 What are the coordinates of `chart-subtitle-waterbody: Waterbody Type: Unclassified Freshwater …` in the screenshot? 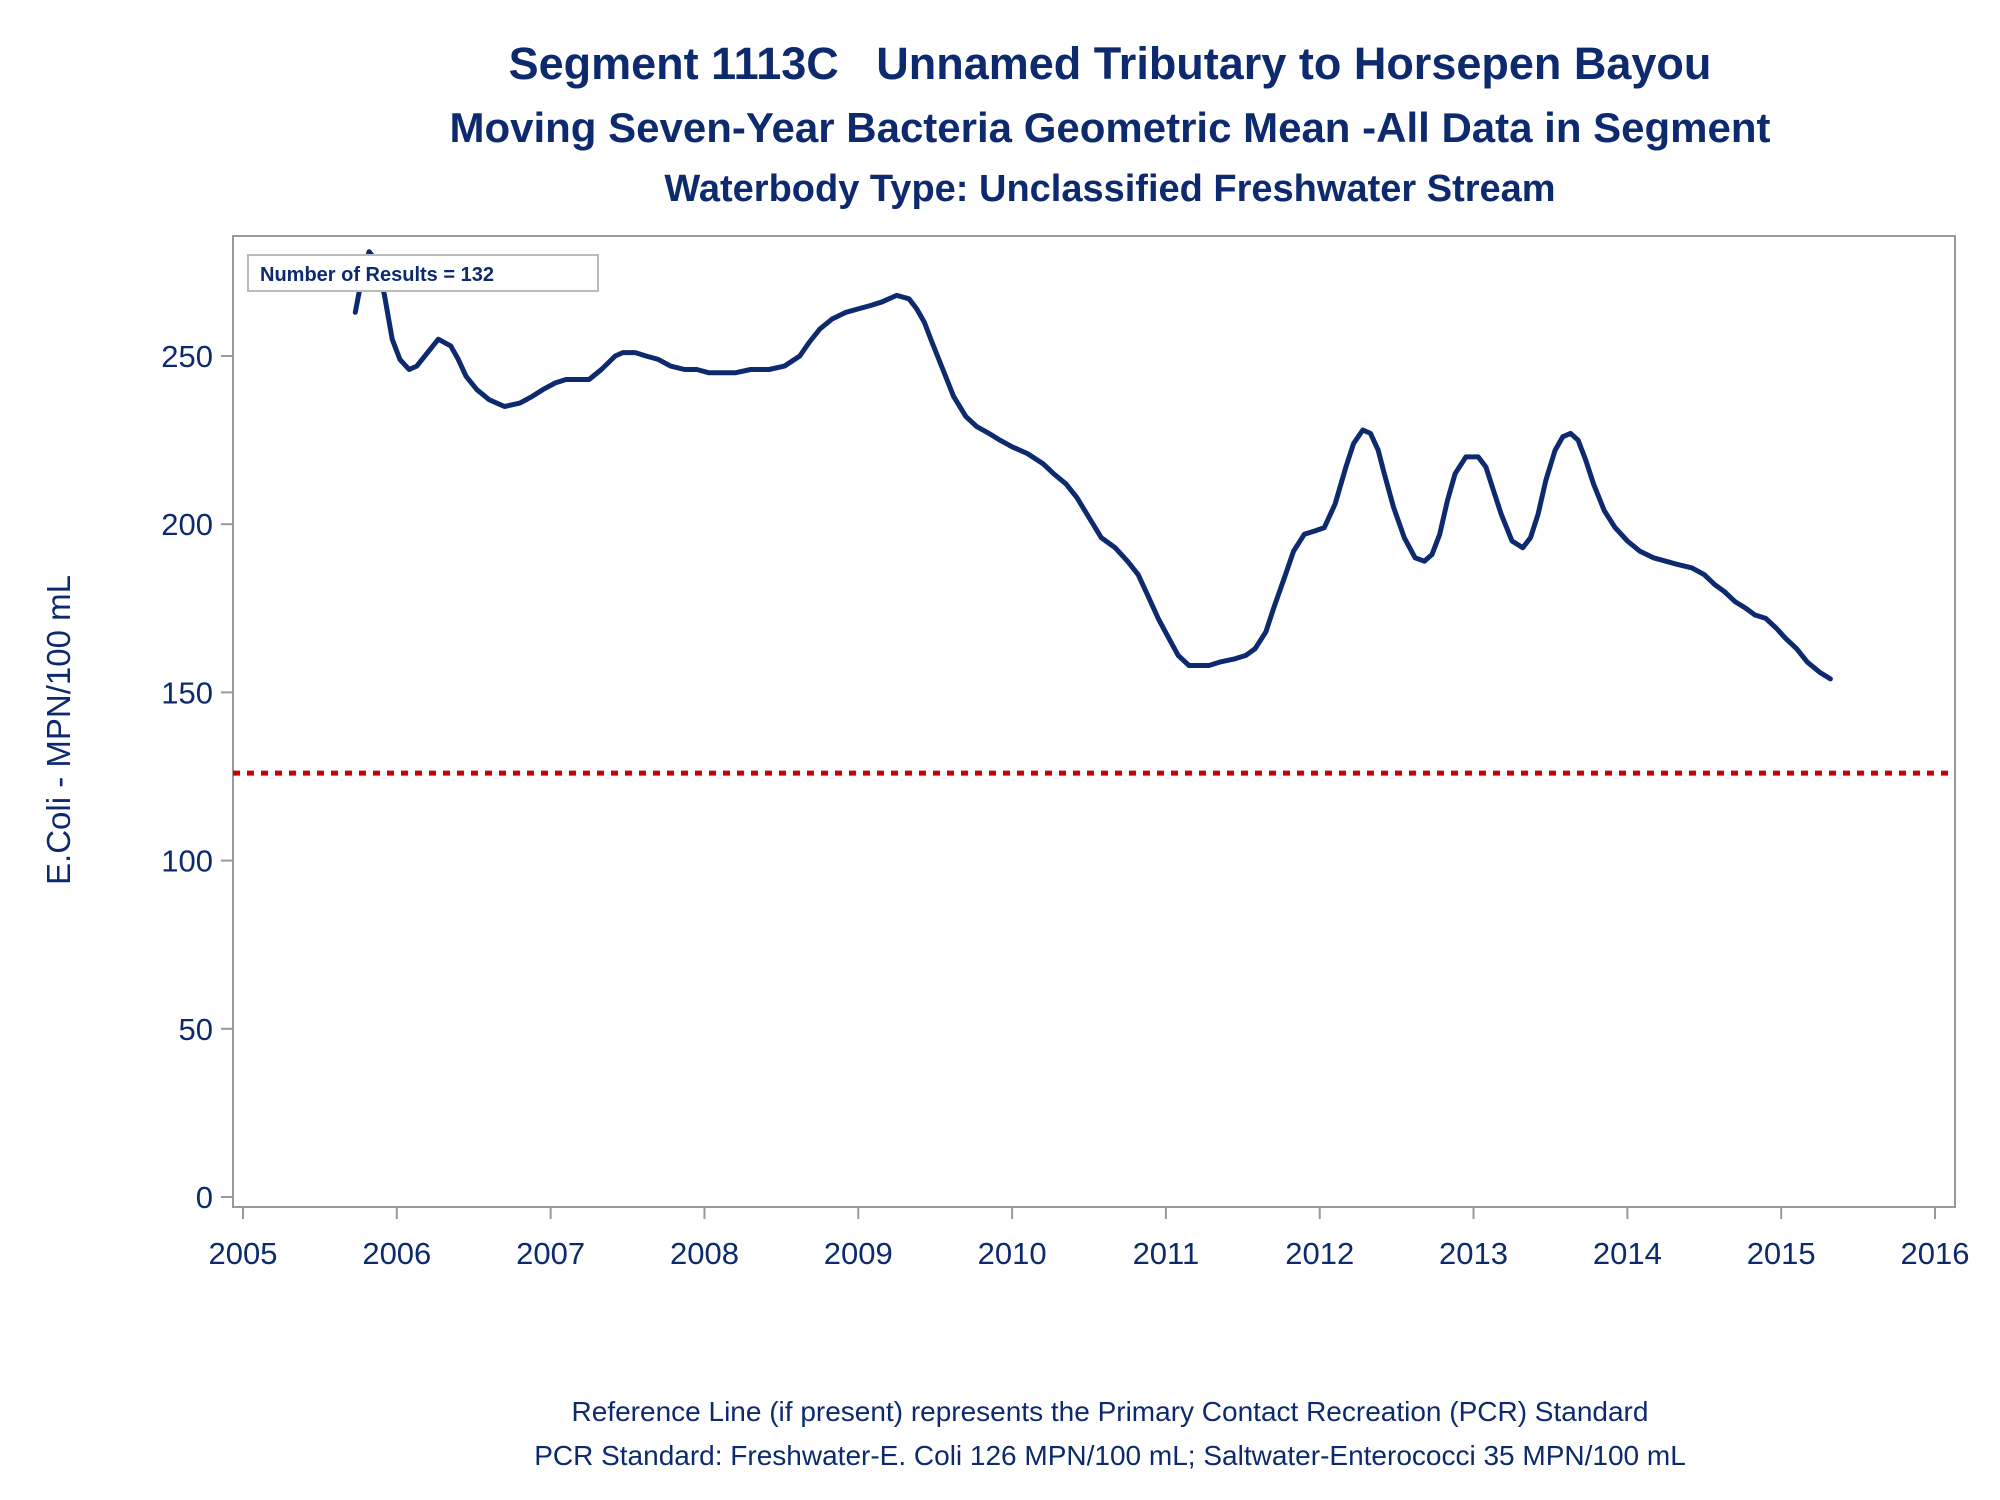 It's located at (1110, 189).